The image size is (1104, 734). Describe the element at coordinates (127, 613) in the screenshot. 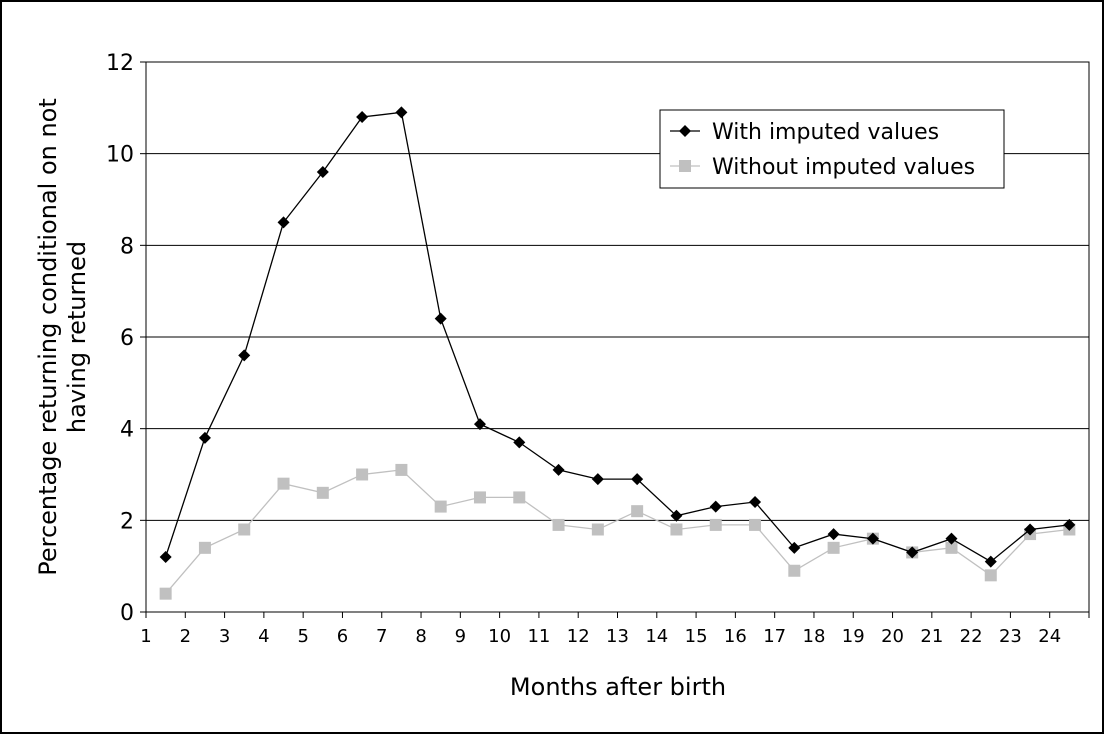

I see `y-tick-label: 0` at that location.